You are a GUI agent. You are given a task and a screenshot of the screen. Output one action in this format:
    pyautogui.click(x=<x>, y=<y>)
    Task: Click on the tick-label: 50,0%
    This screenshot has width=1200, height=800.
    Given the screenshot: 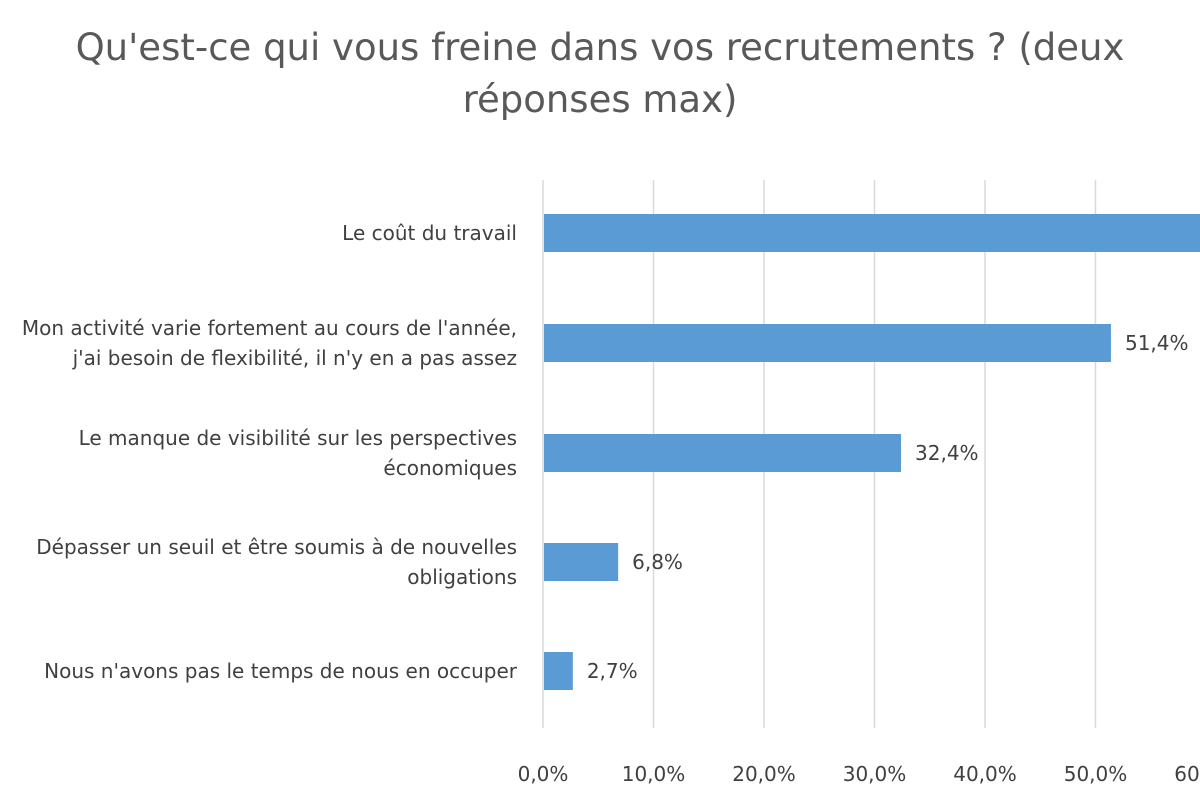 What is the action you would take?
    pyautogui.click(x=1096, y=774)
    